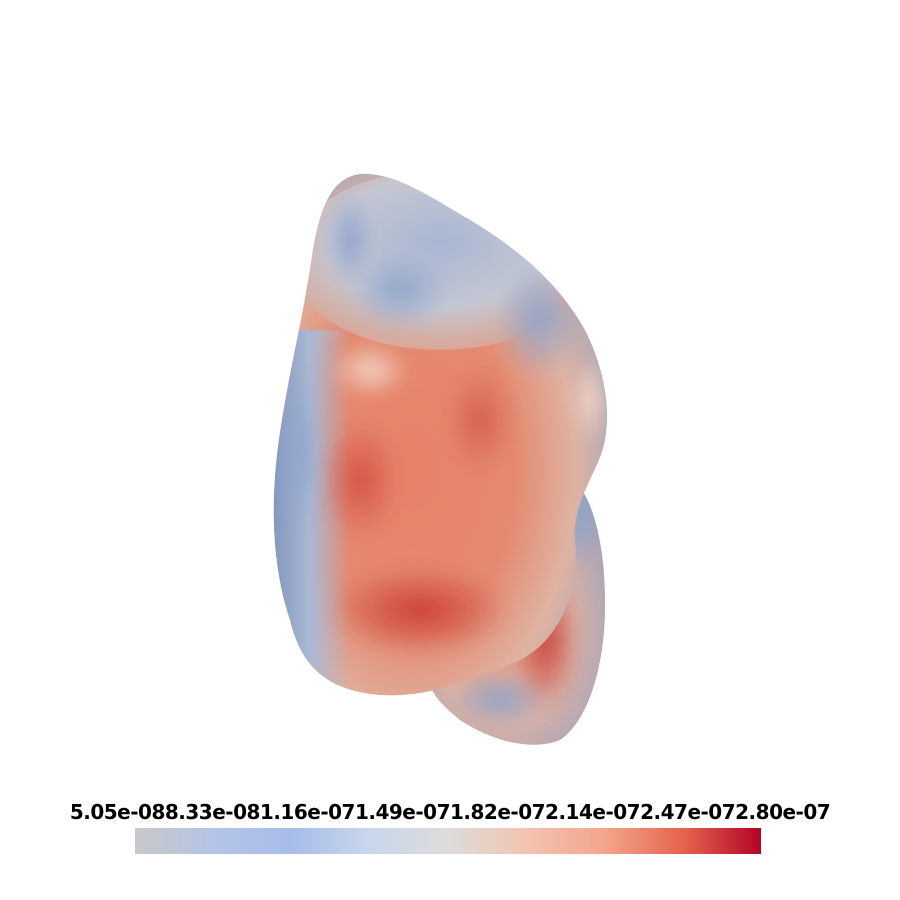 This screenshot has height=900, width=900. What do you see at coordinates (498, 812) in the screenshot?
I see `colorbar-label: 1.82e-07` at bounding box center [498, 812].